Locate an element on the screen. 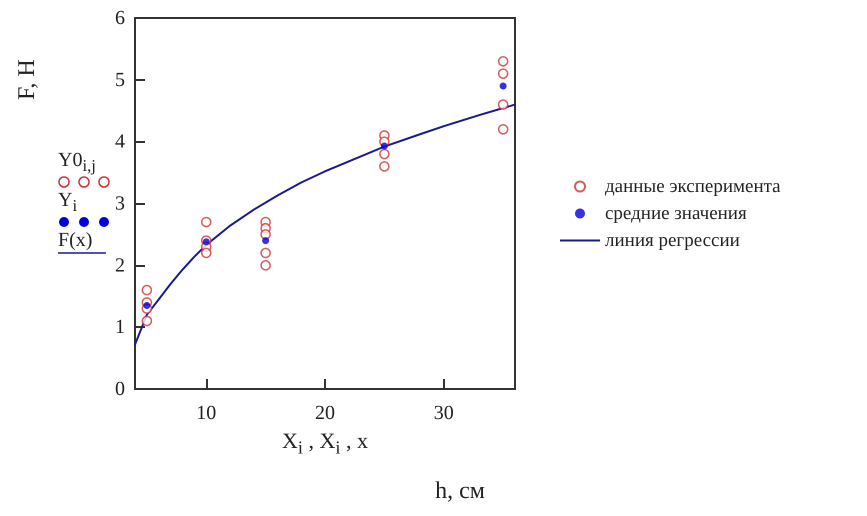 Image resolution: width=867 pixels, height=516 pixels. text: Y0$_{i,j}$ is located at coordinates (77, 162).